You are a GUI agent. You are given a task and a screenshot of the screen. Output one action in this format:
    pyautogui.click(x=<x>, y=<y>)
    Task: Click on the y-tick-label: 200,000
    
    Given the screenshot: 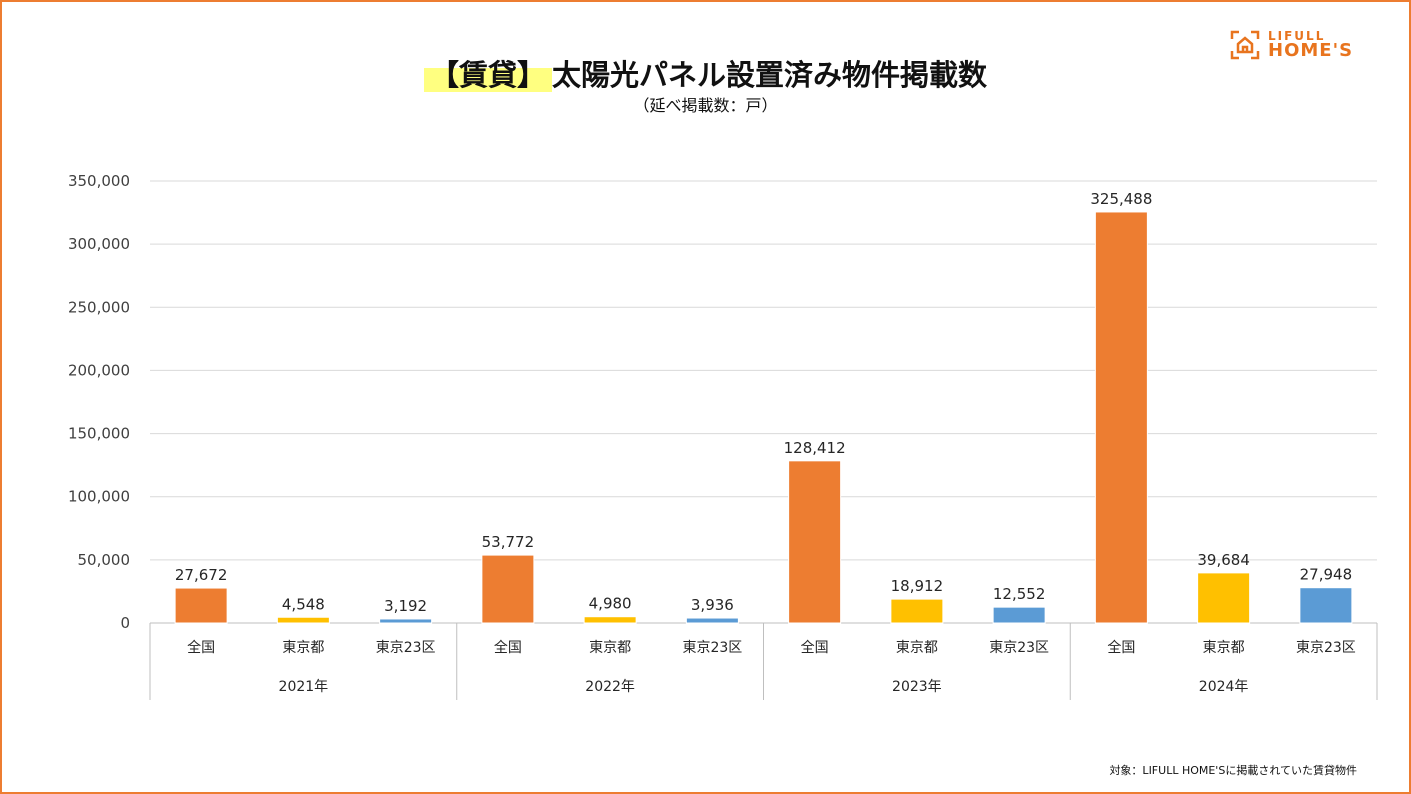 What is the action you would take?
    pyautogui.click(x=99, y=370)
    